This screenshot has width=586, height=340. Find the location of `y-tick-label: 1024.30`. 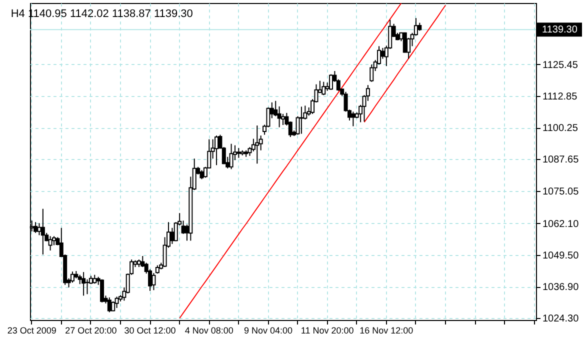

y-tick-label: 1024.30 is located at coordinates (561, 319).